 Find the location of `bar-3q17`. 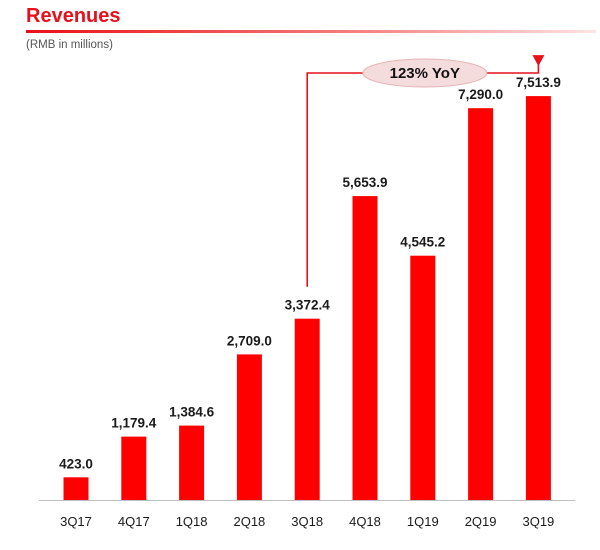

bar-3q17 is located at coordinates (76, 488).